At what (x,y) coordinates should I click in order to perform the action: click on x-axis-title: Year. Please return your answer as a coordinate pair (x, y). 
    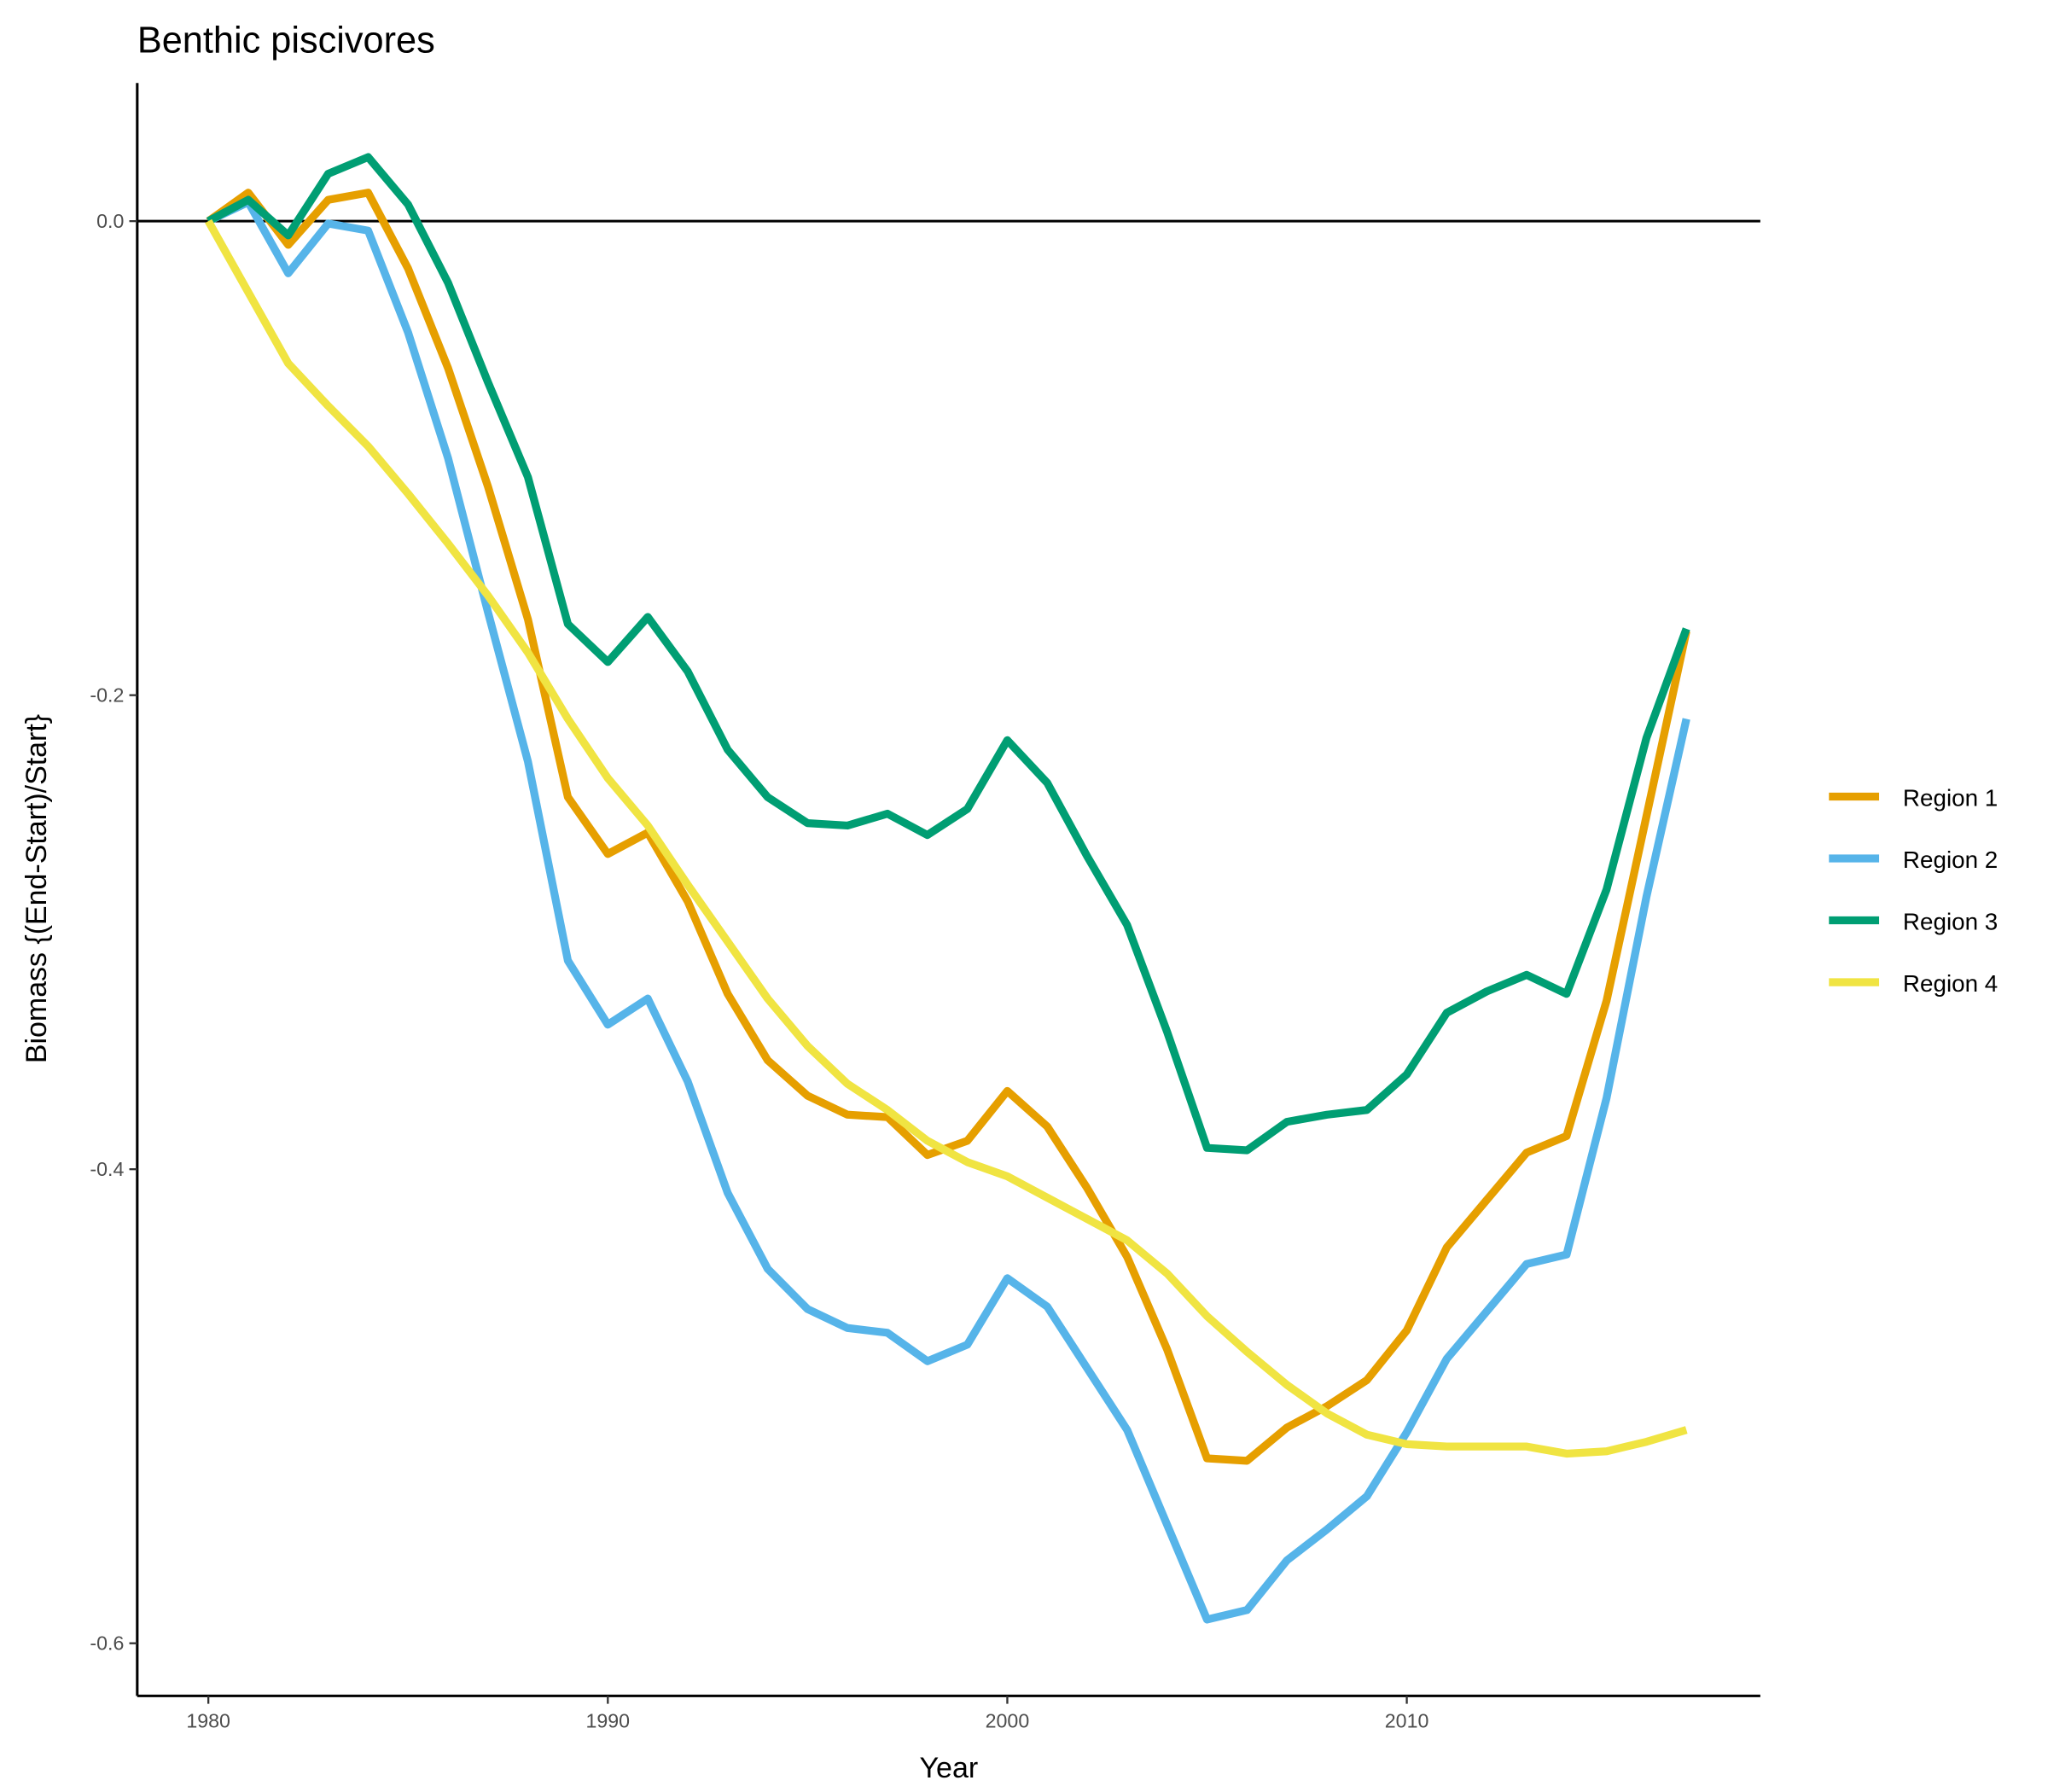
    Looking at the image, I should click on (949, 1768).